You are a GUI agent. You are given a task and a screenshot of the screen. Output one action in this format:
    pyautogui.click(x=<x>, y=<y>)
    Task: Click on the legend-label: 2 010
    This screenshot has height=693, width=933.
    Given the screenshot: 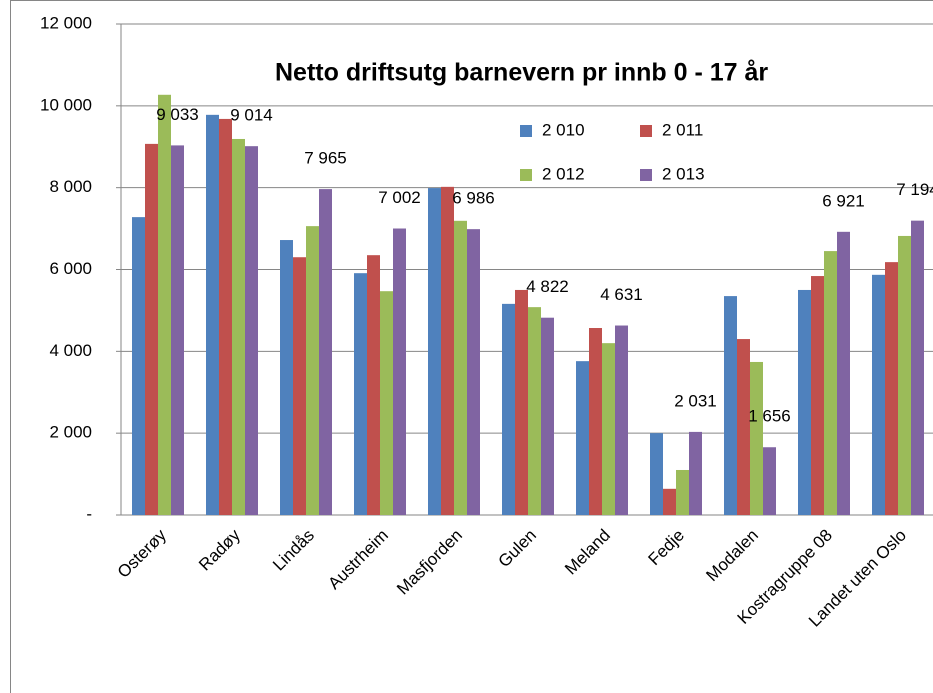 What is the action you would take?
    pyautogui.click(x=563, y=129)
    